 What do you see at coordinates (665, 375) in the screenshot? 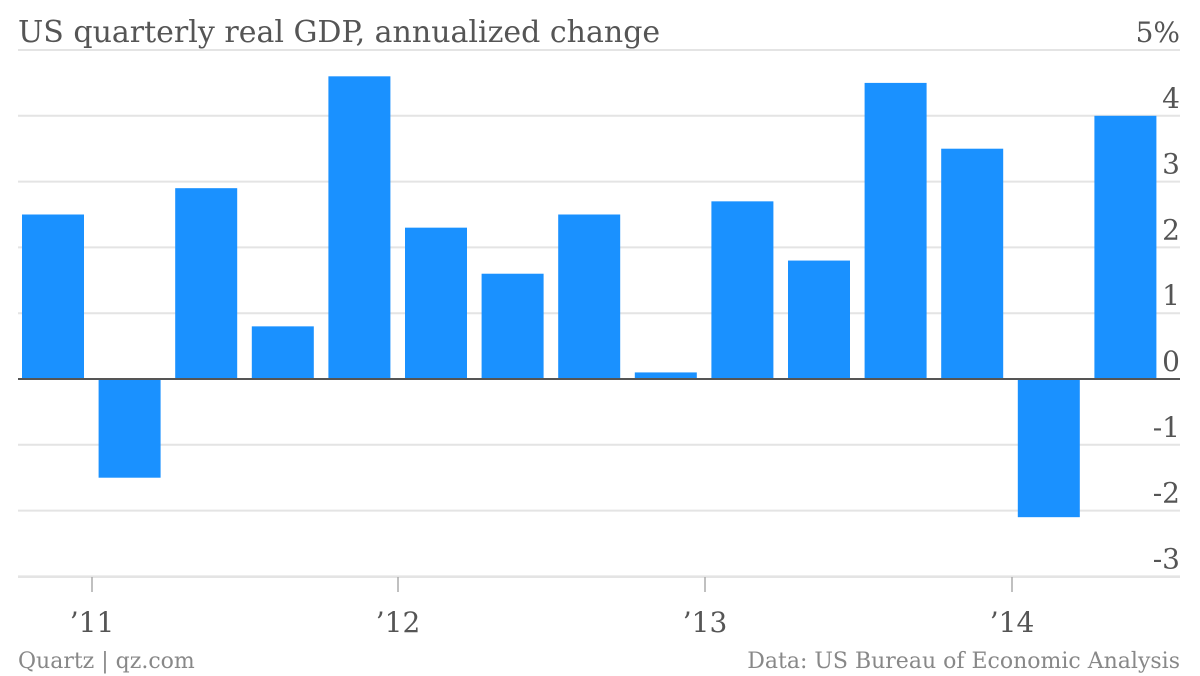
I see `bar-2013-q1` at bounding box center [665, 375].